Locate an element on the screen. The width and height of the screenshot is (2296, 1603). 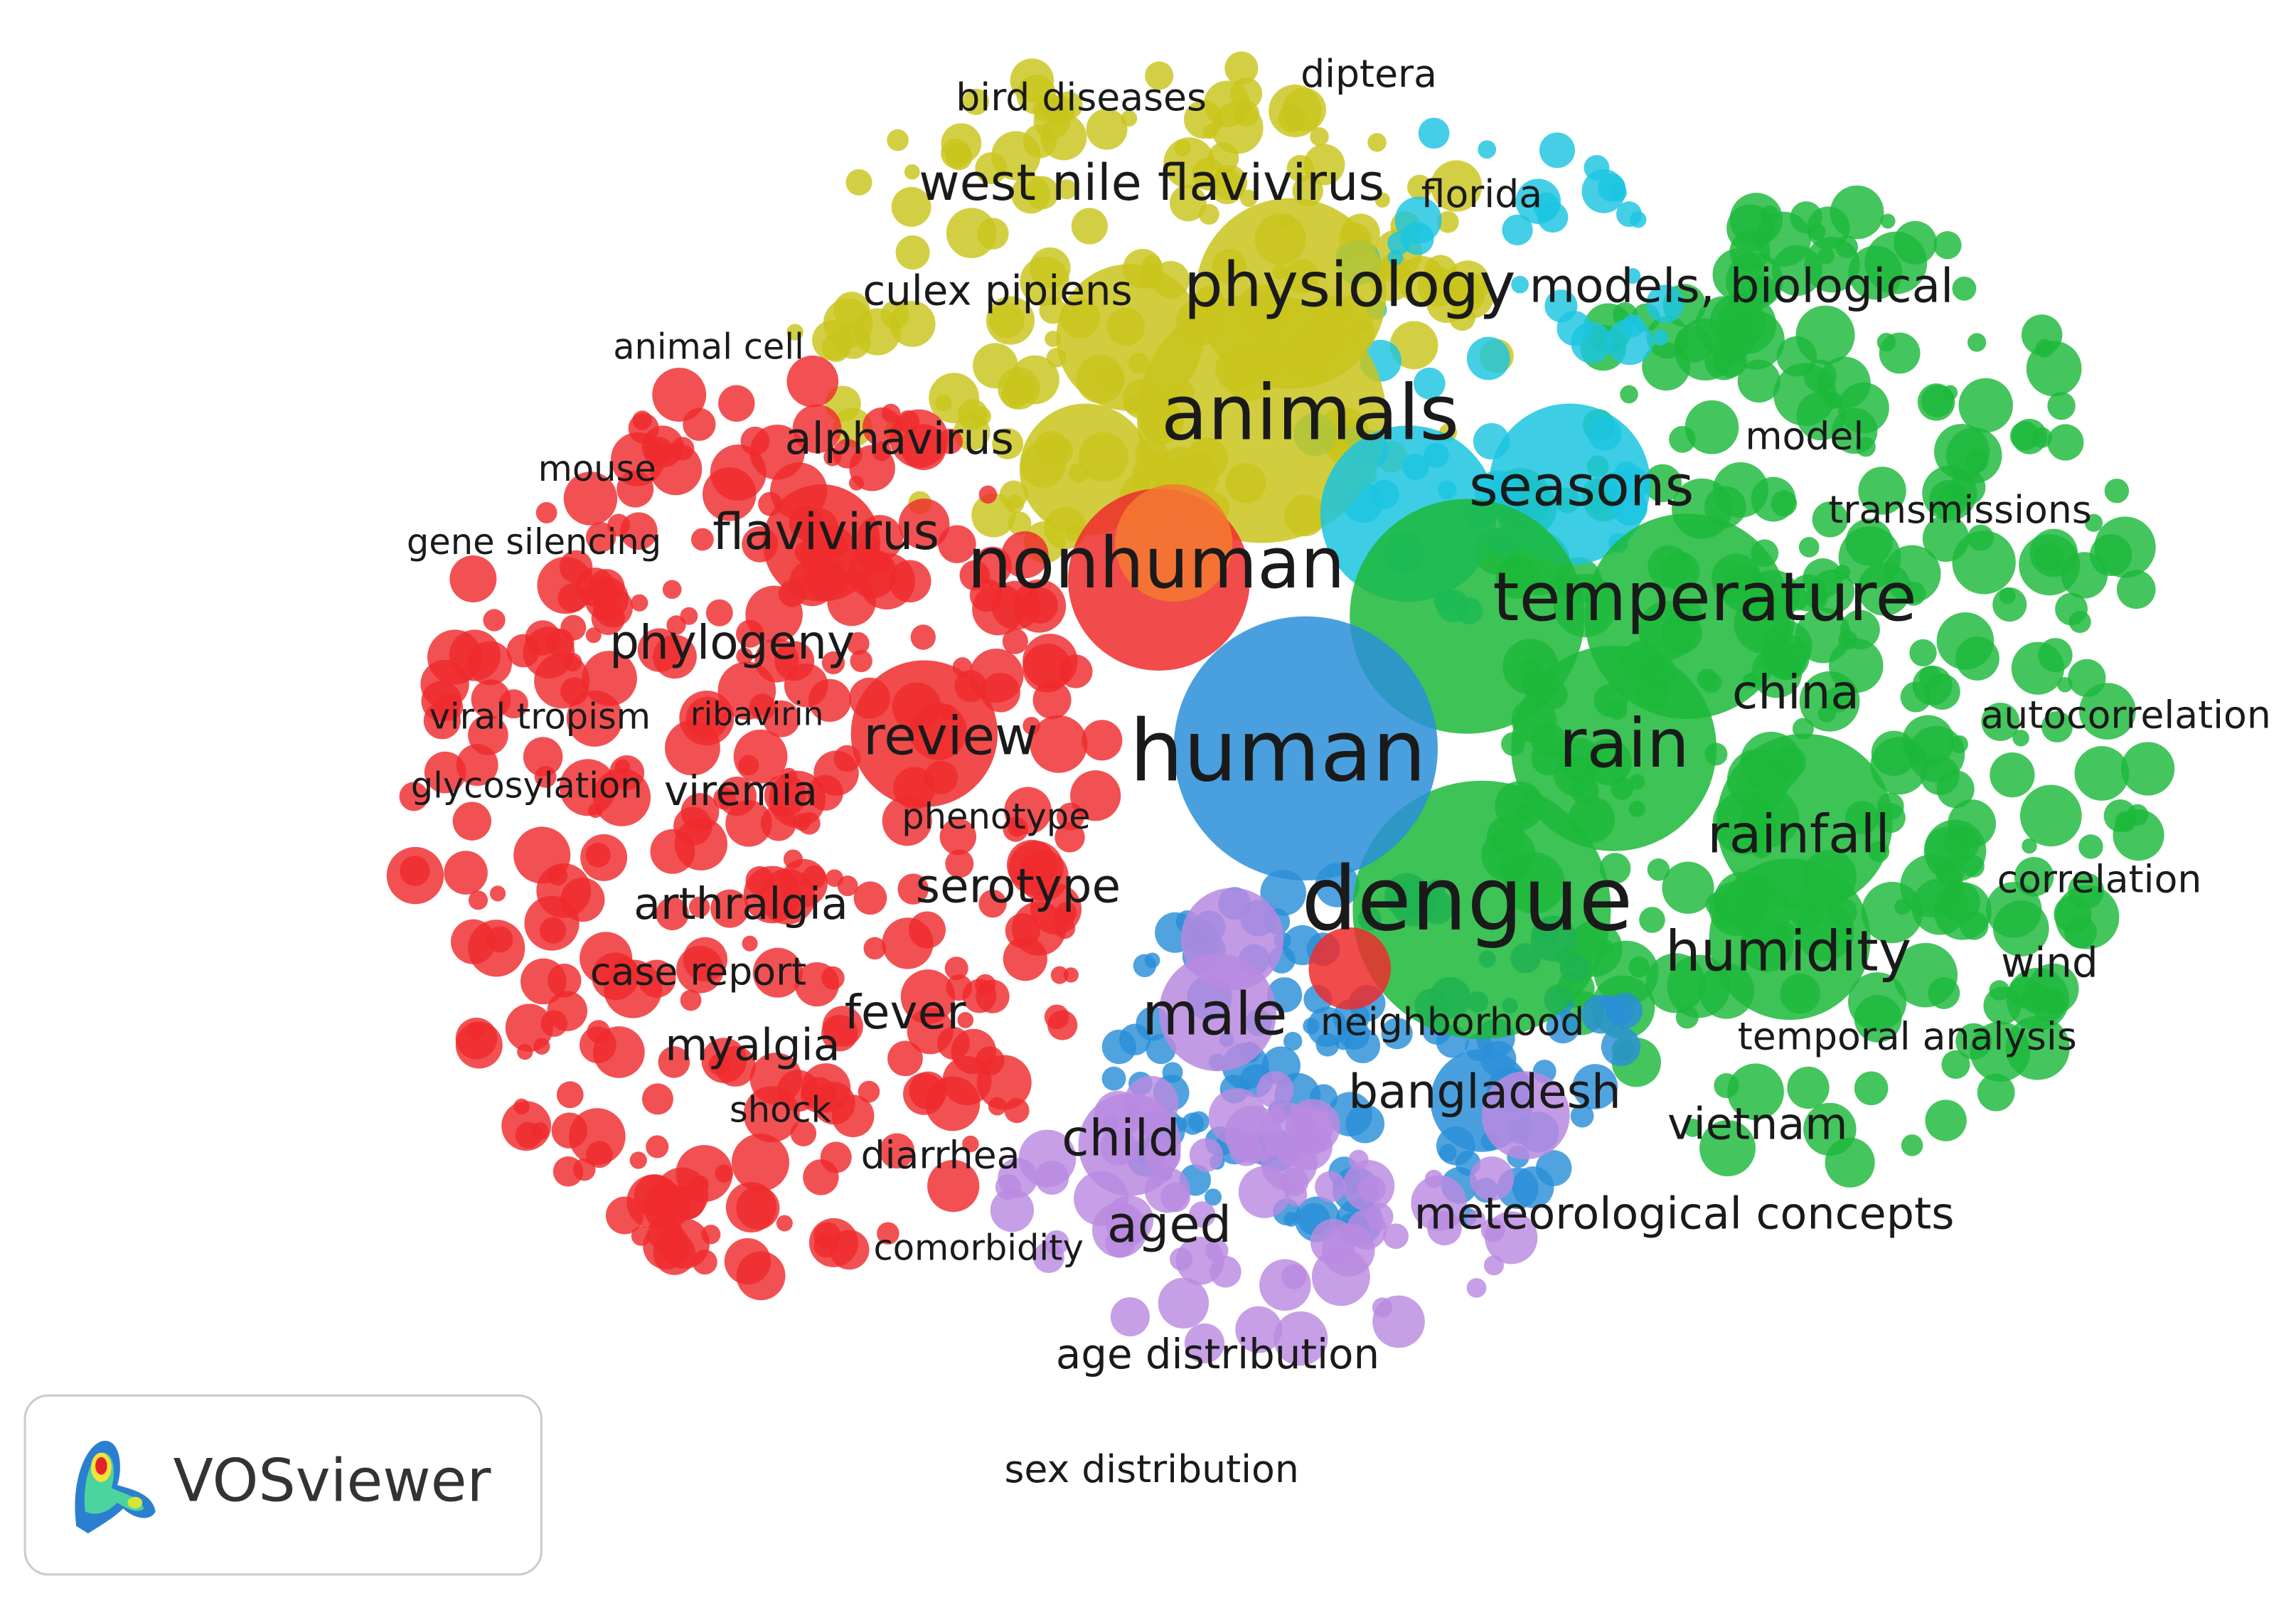
node-label: humidity is located at coordinates (1788, 952).